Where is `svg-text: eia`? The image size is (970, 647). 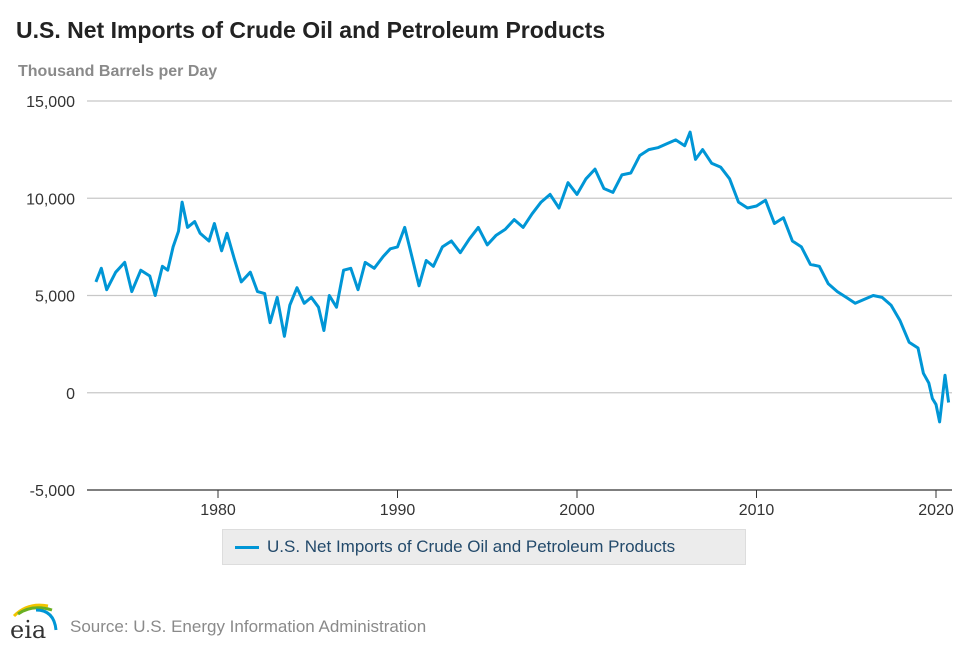
svg-text: eia is located at coordinates (28, 630).